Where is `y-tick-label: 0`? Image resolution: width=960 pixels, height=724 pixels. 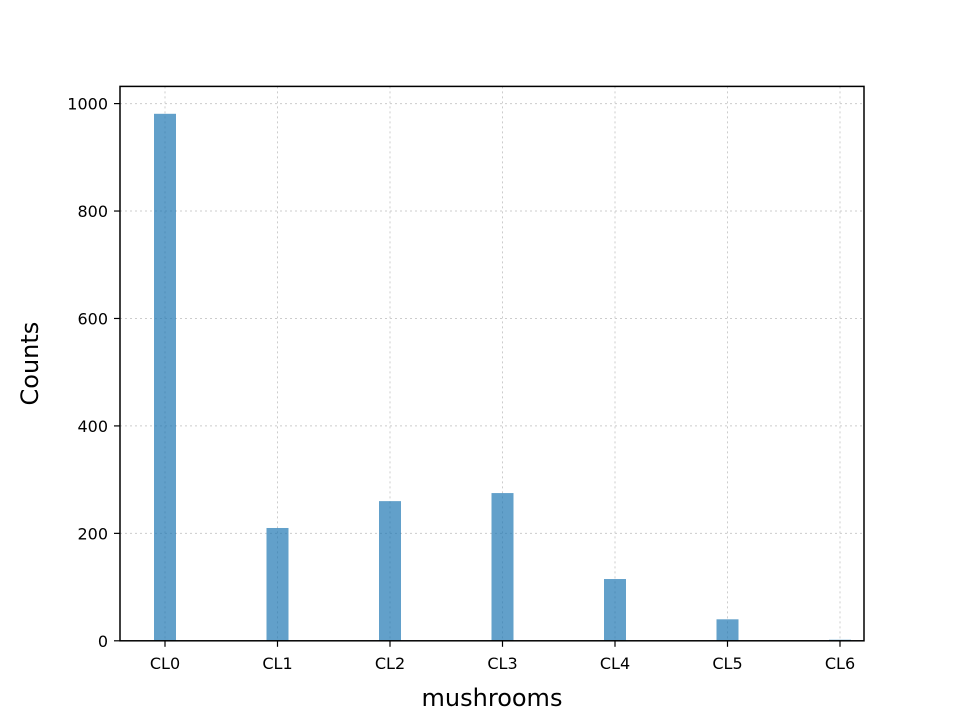
y-tick-label: 0 is located at coordinates (103, 641).